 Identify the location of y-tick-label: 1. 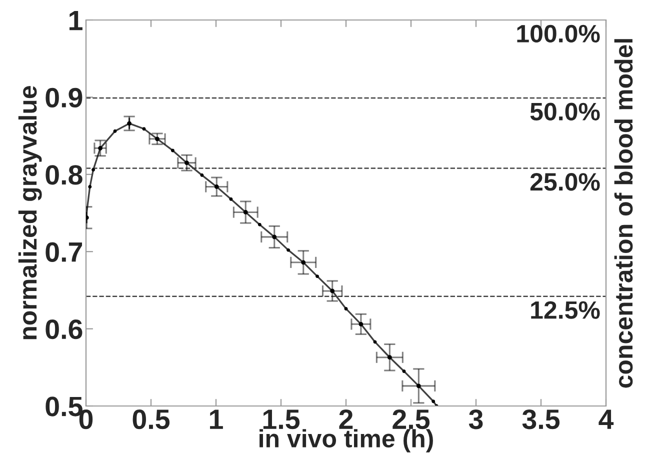
(76, 20).